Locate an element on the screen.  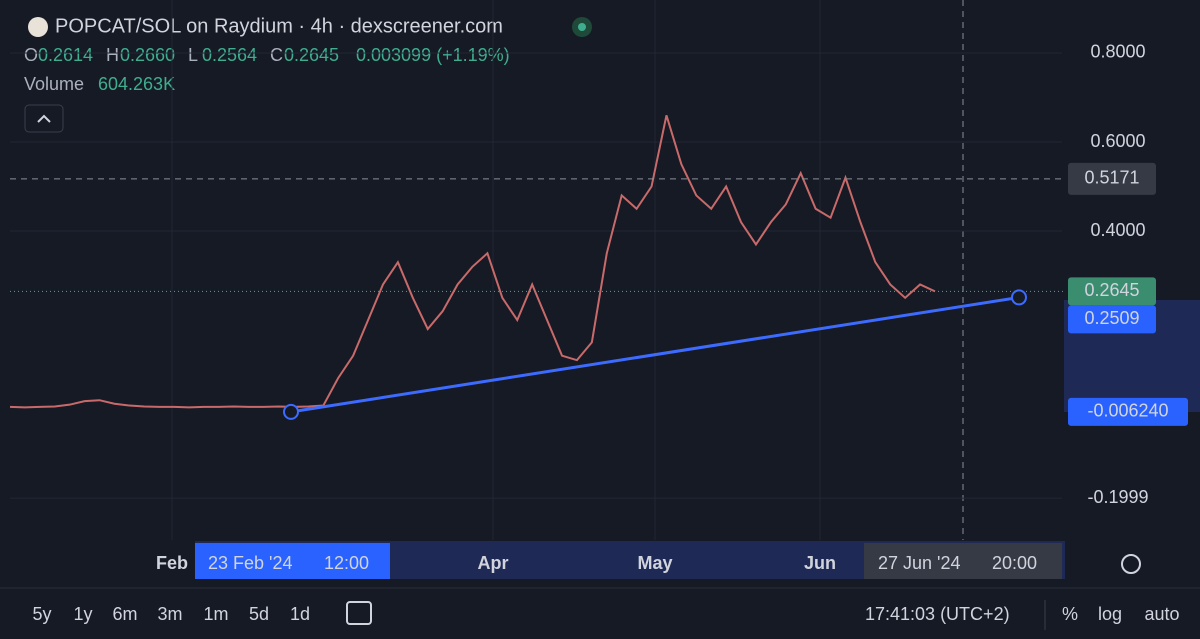
scale-option: auto is located at coordinates (1161, 614).